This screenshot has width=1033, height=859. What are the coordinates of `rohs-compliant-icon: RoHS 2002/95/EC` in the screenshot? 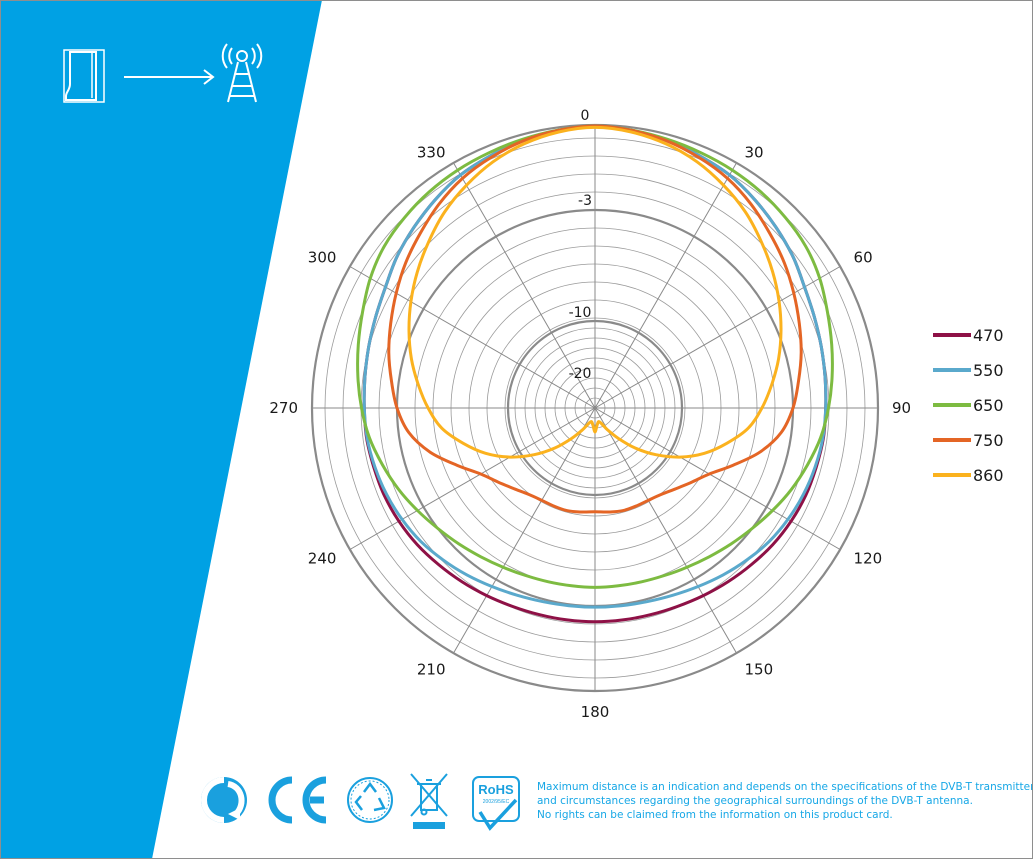 It's located at (496, 803).